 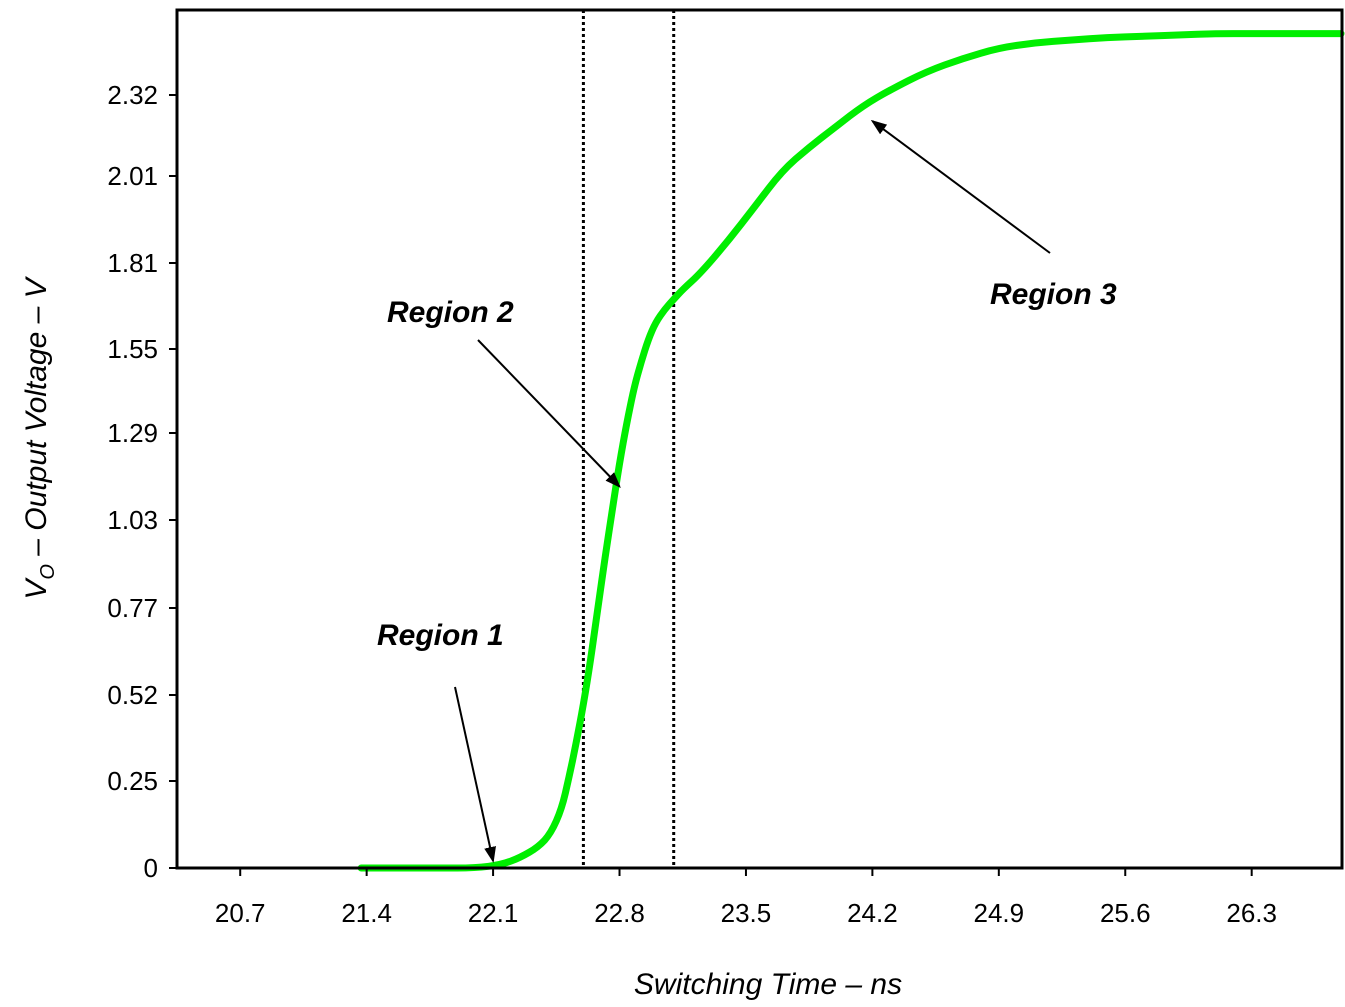 I want to click on x-tick-label: 20.7, so click(x=240, y=913).